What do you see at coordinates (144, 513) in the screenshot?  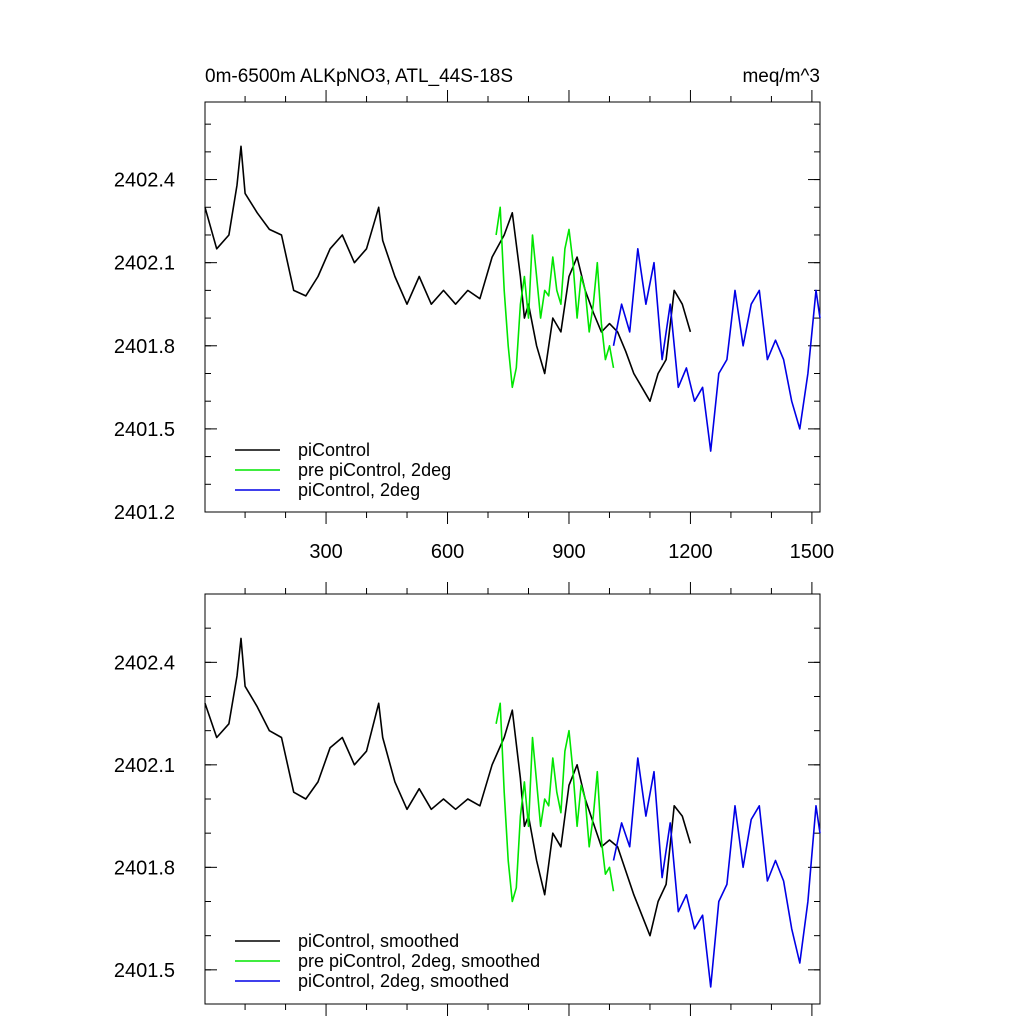 I see `top-y-tick-label: 2401.2` at bounding box center [144, 513].